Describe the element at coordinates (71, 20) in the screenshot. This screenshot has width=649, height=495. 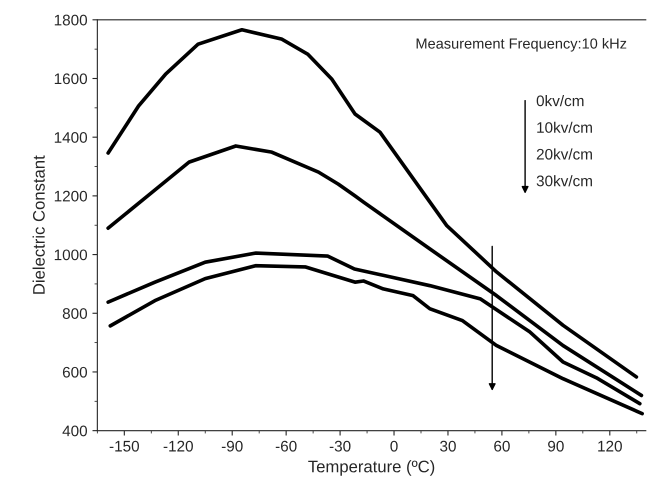
I see `y-tick-label: 1800` at that location.